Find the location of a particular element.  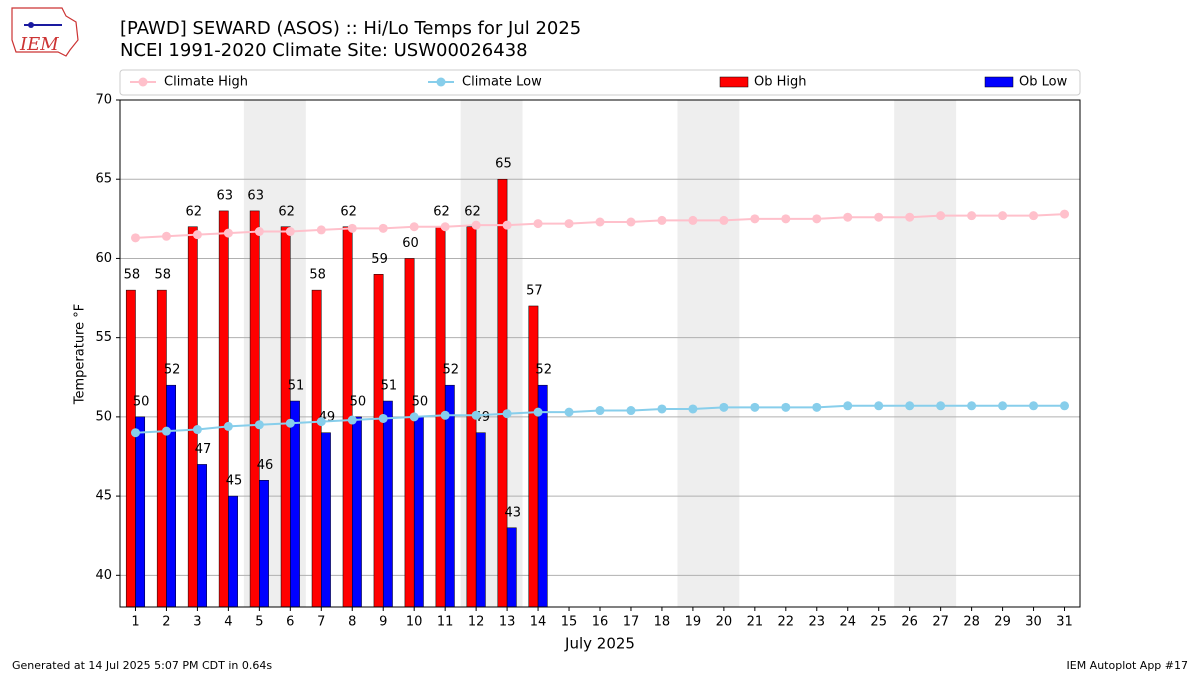

x-tick-label: 15 is located at coordinates (569, 622).